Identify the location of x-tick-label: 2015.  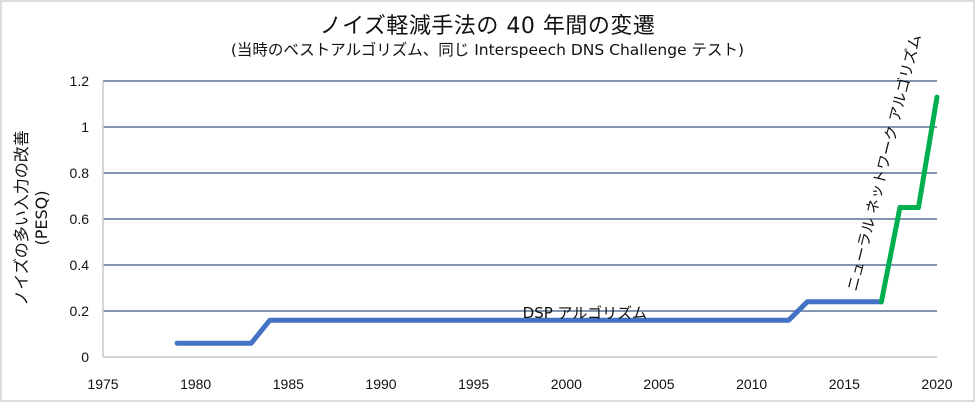
(844, 384).